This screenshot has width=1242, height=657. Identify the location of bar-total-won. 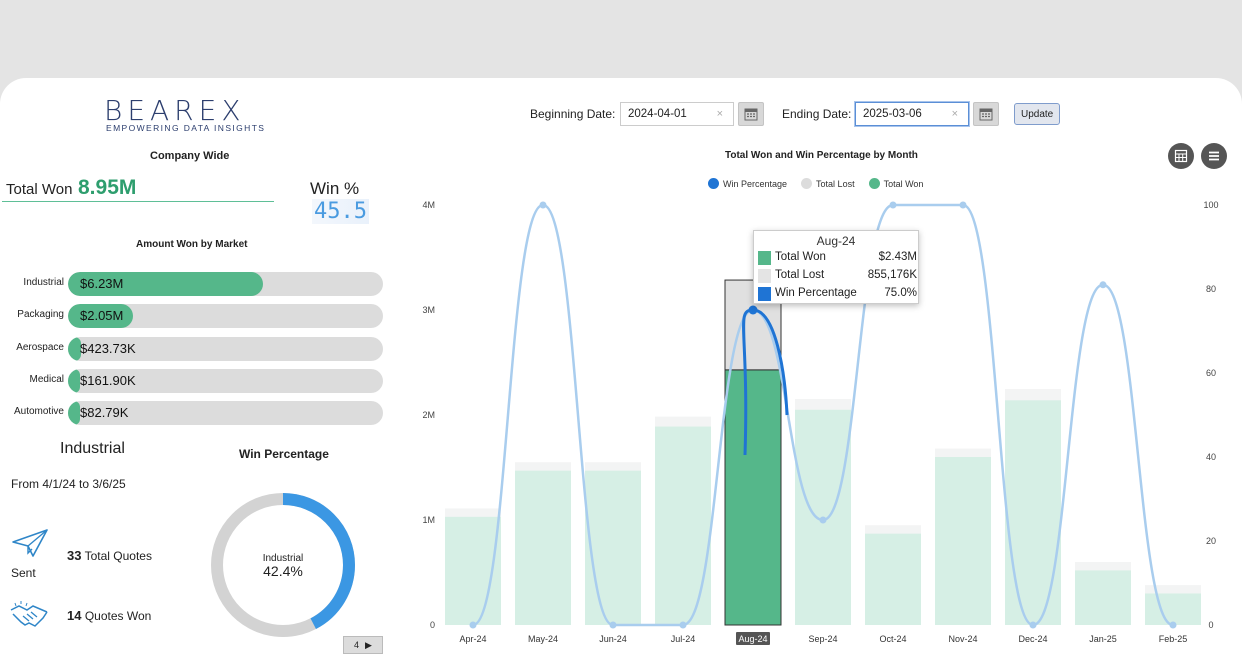
(1173, 609).